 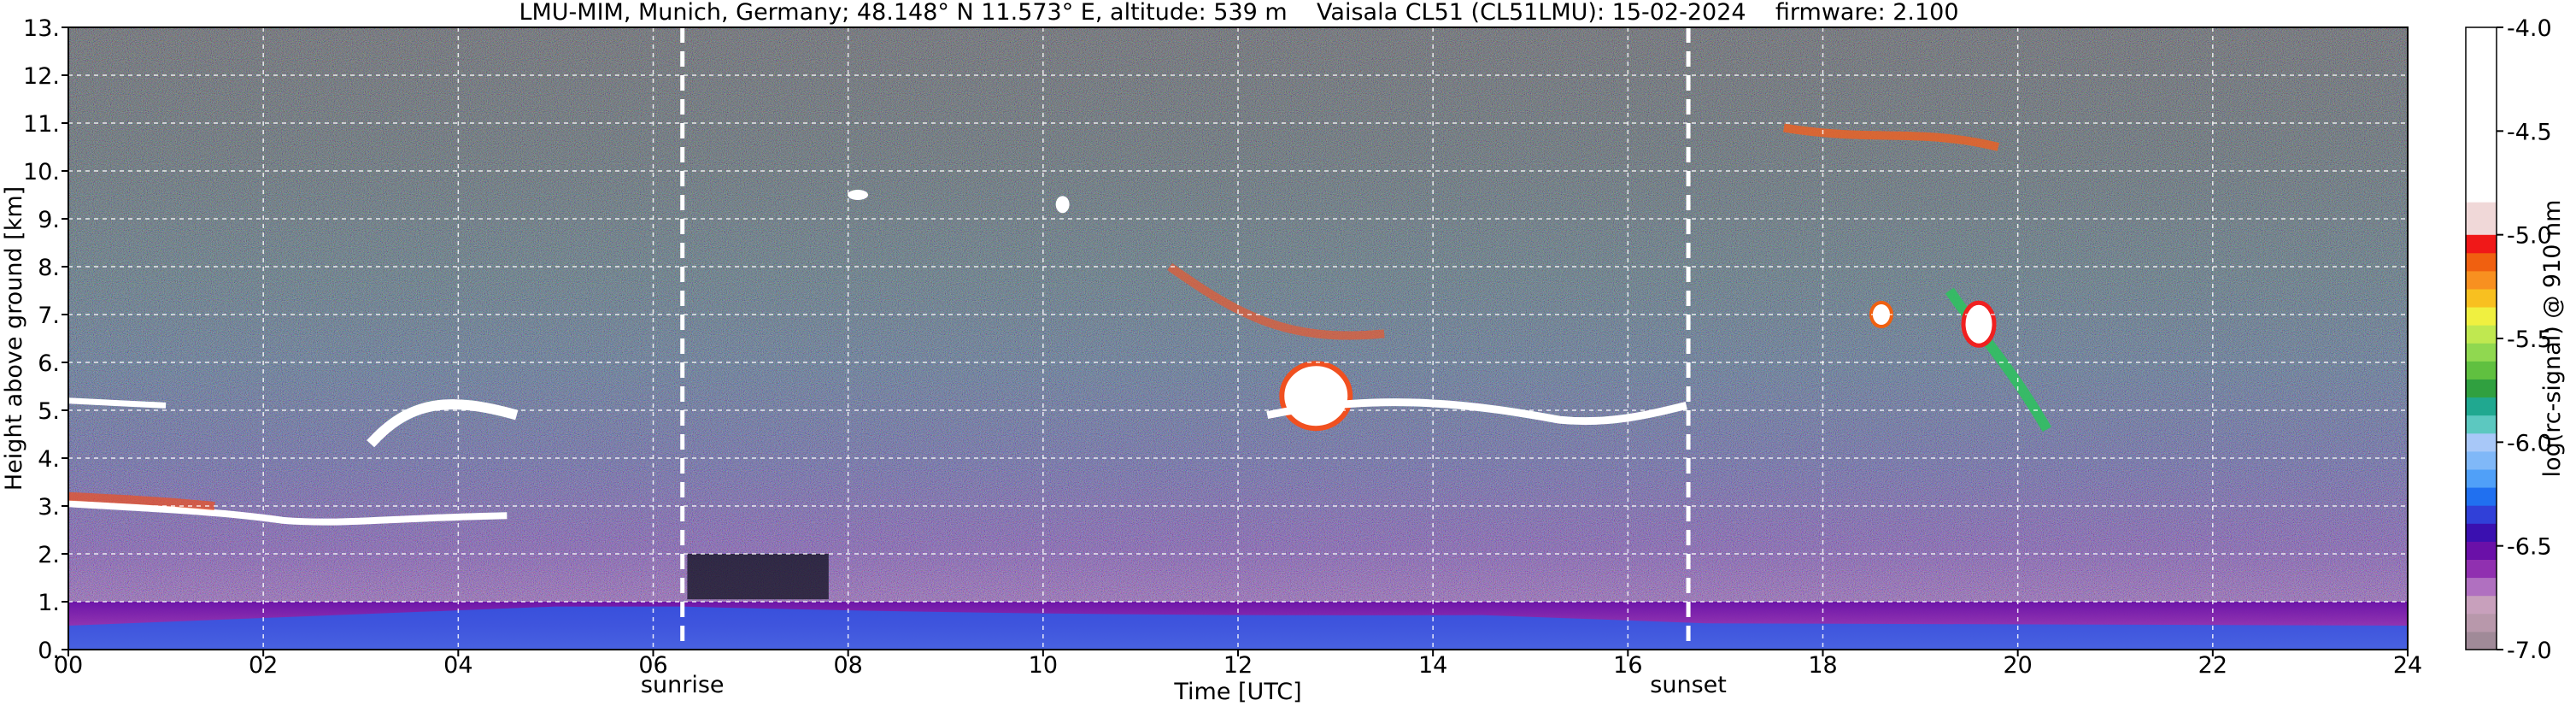 What do you see at coordinates (1822, 665) in the screenshot?
I see `x-tick-label: 18` at bounding box center [1822, 665].